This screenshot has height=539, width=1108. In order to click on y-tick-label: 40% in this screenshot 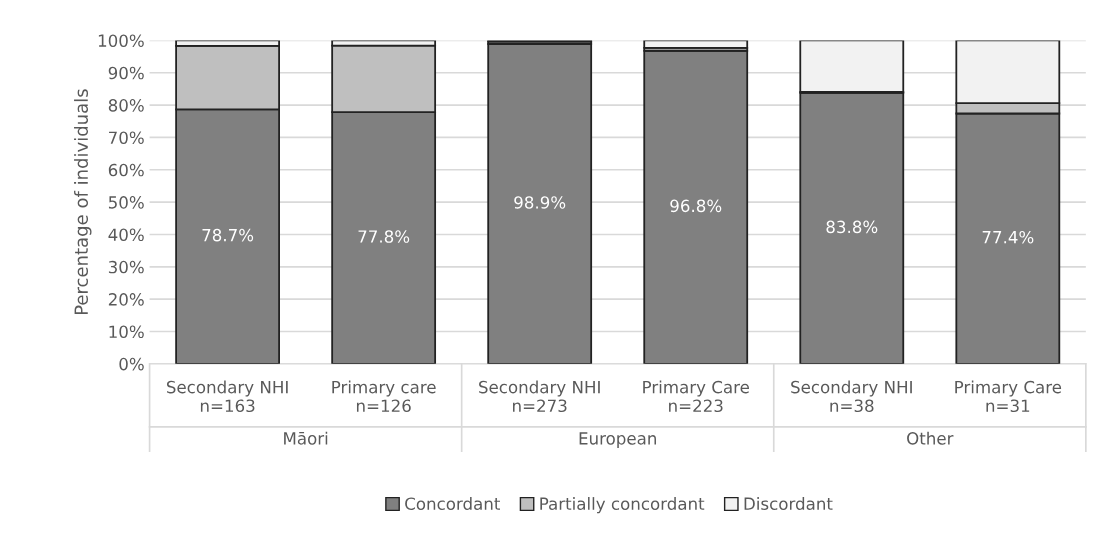, I will do `click(126, 235)`.